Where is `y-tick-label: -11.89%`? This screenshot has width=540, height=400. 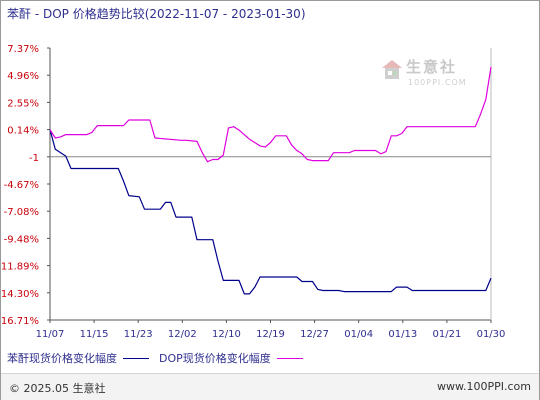
y-tick-label: -11.89% is located at coordinates (20, 267).